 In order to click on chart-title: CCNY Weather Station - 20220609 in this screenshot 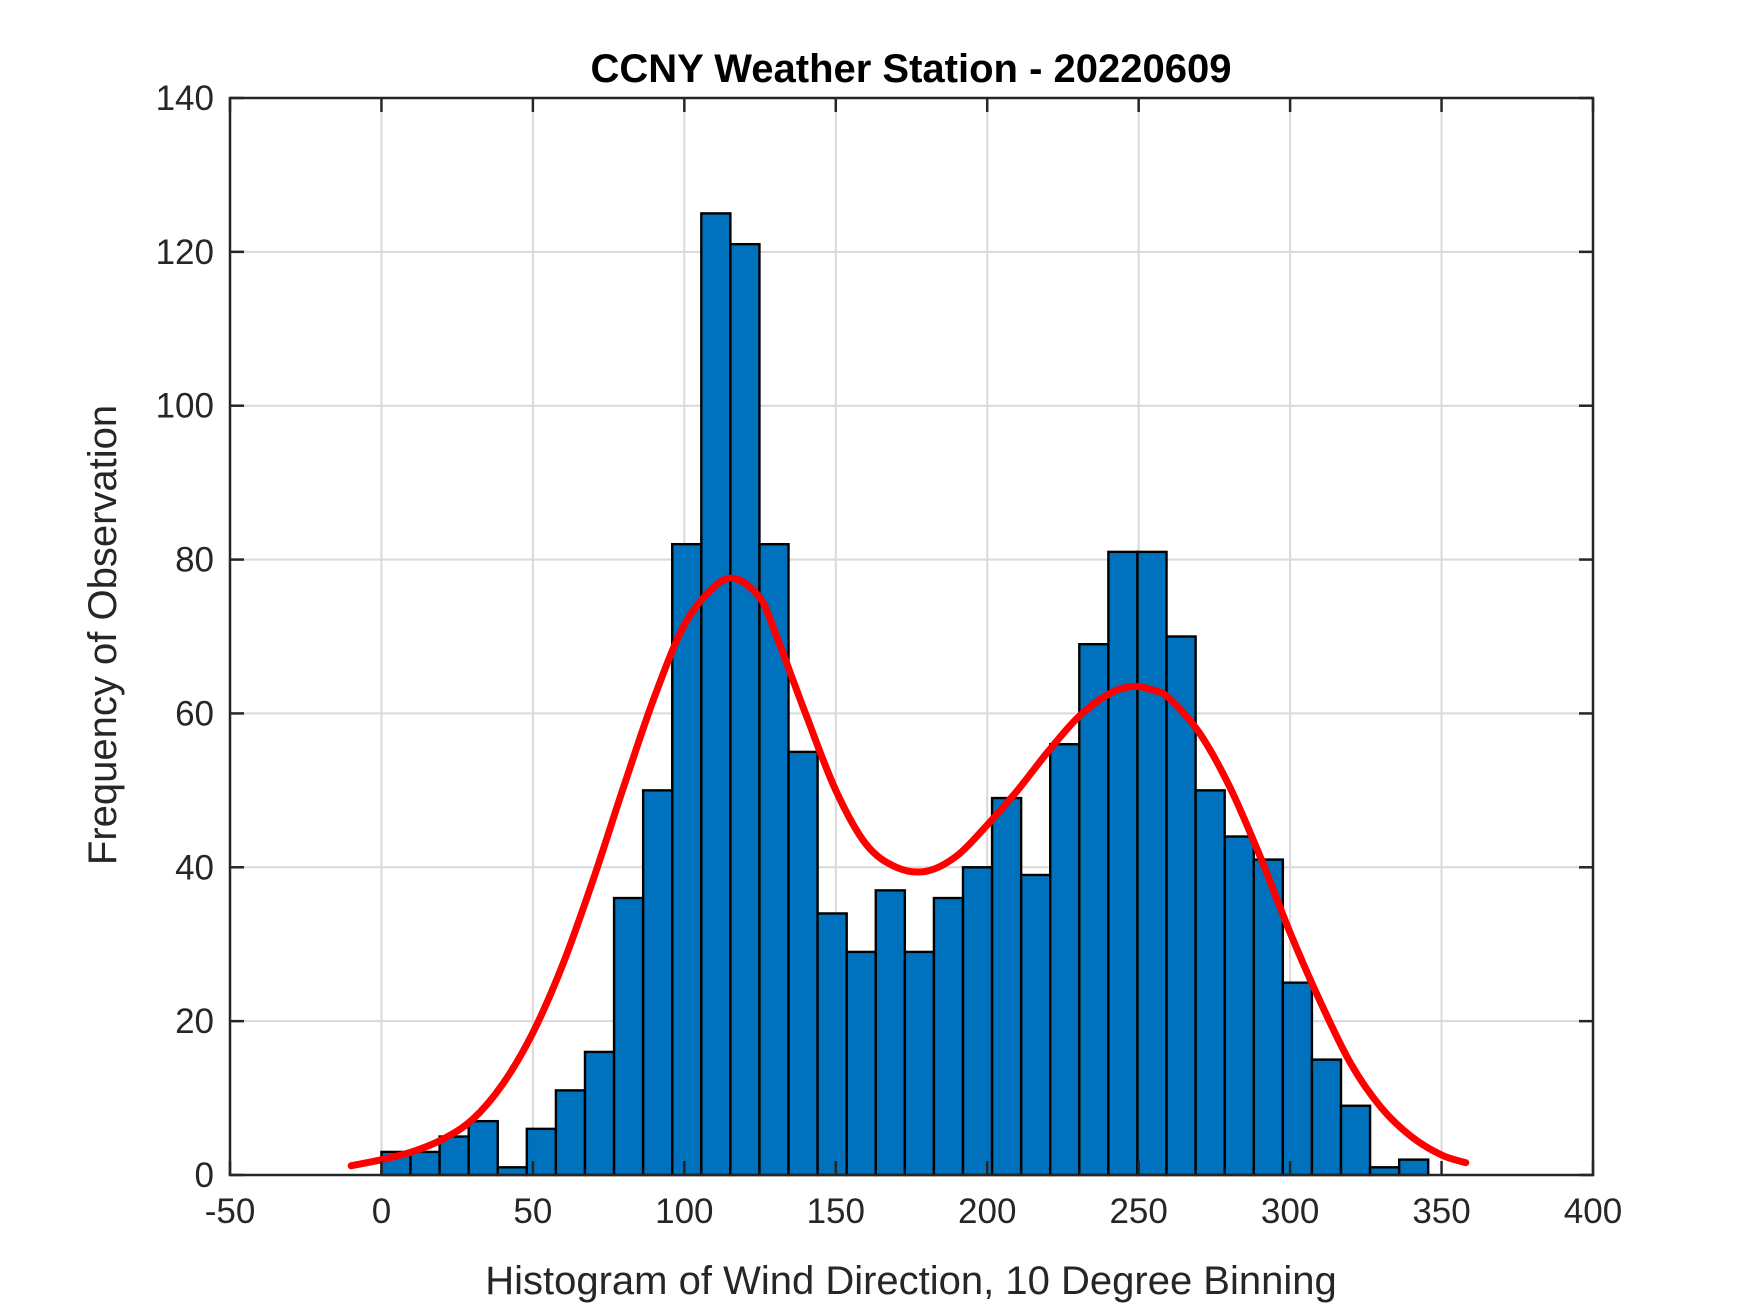, I will do `click(911, 69)`.